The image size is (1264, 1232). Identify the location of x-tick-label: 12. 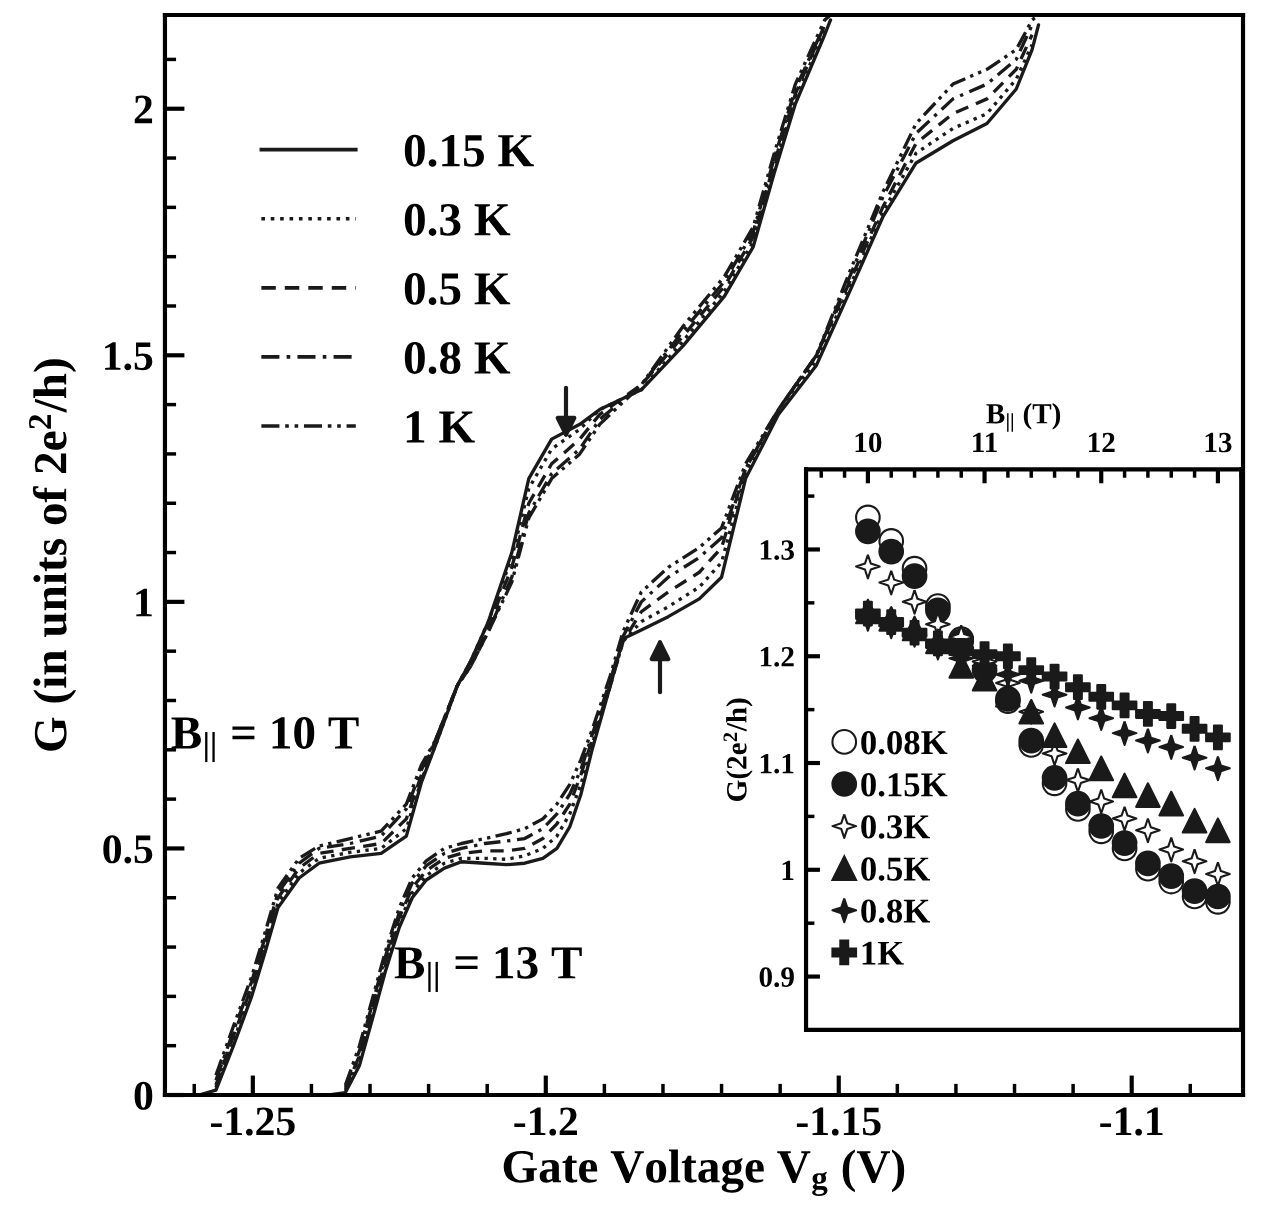
(1101, 442).